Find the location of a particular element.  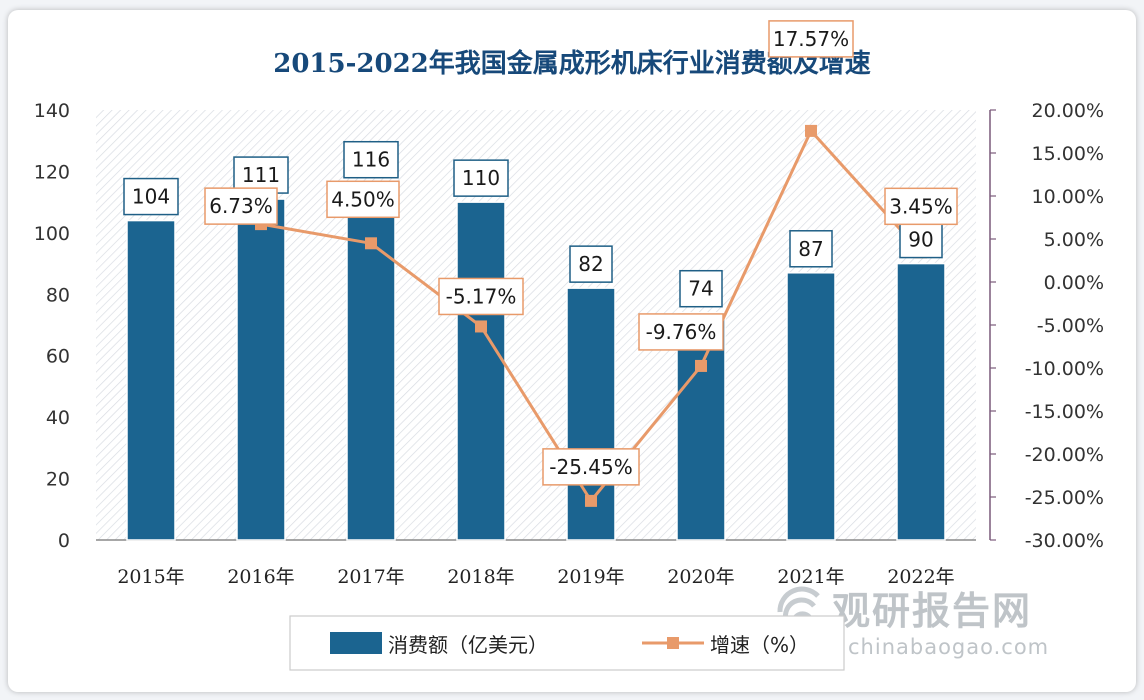

x-axis-tick: 2015年 is located at coordinates (150, 577).